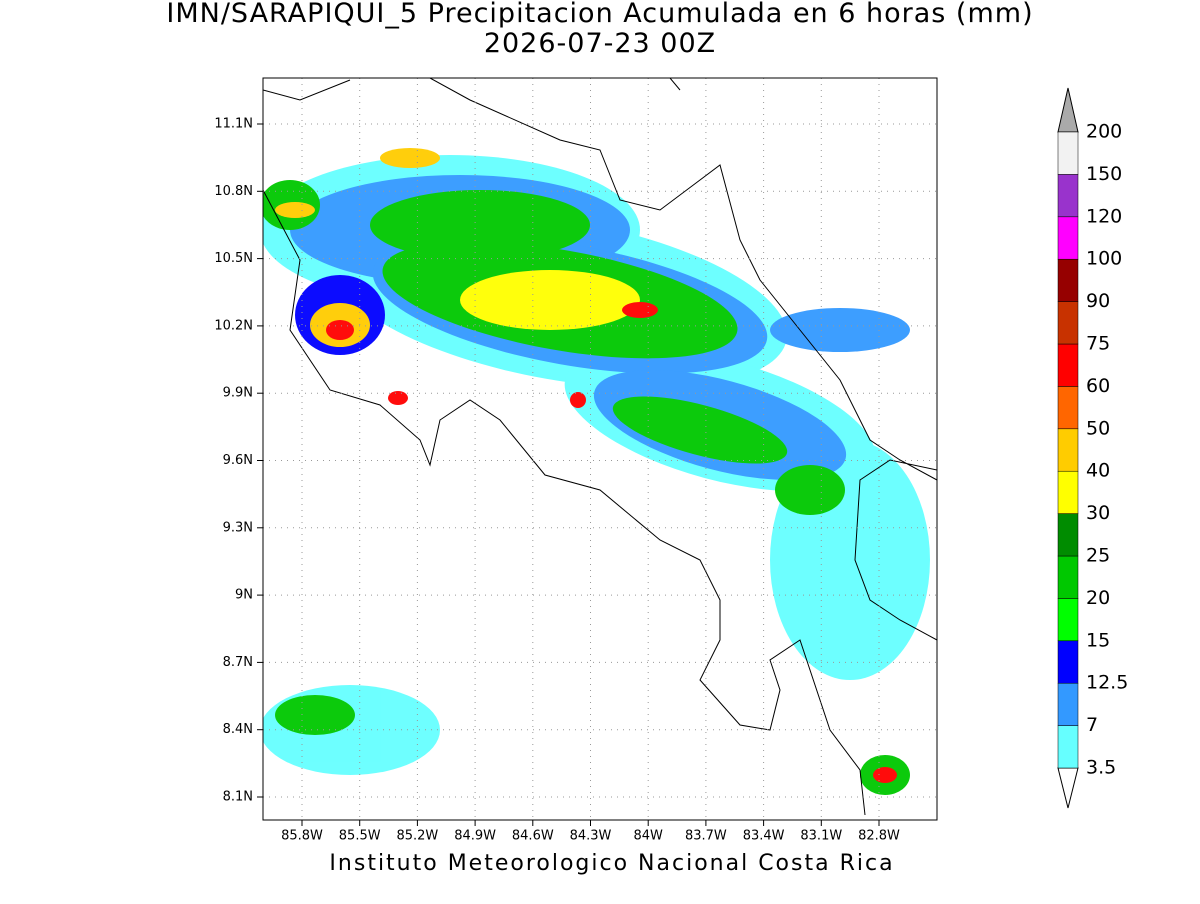  I want to click on lon-tick-label: 85.2W, so click(417, 836).